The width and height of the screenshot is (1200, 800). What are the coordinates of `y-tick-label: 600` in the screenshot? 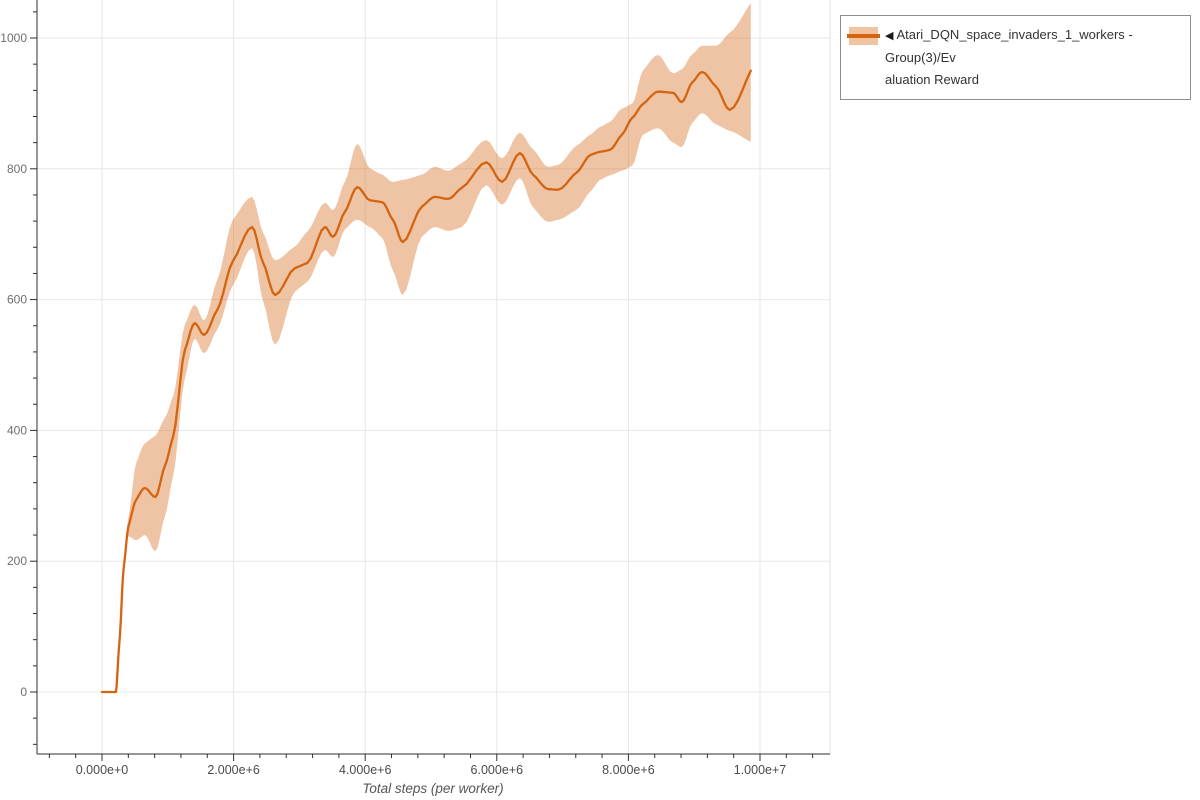 It's located at (17, 300).